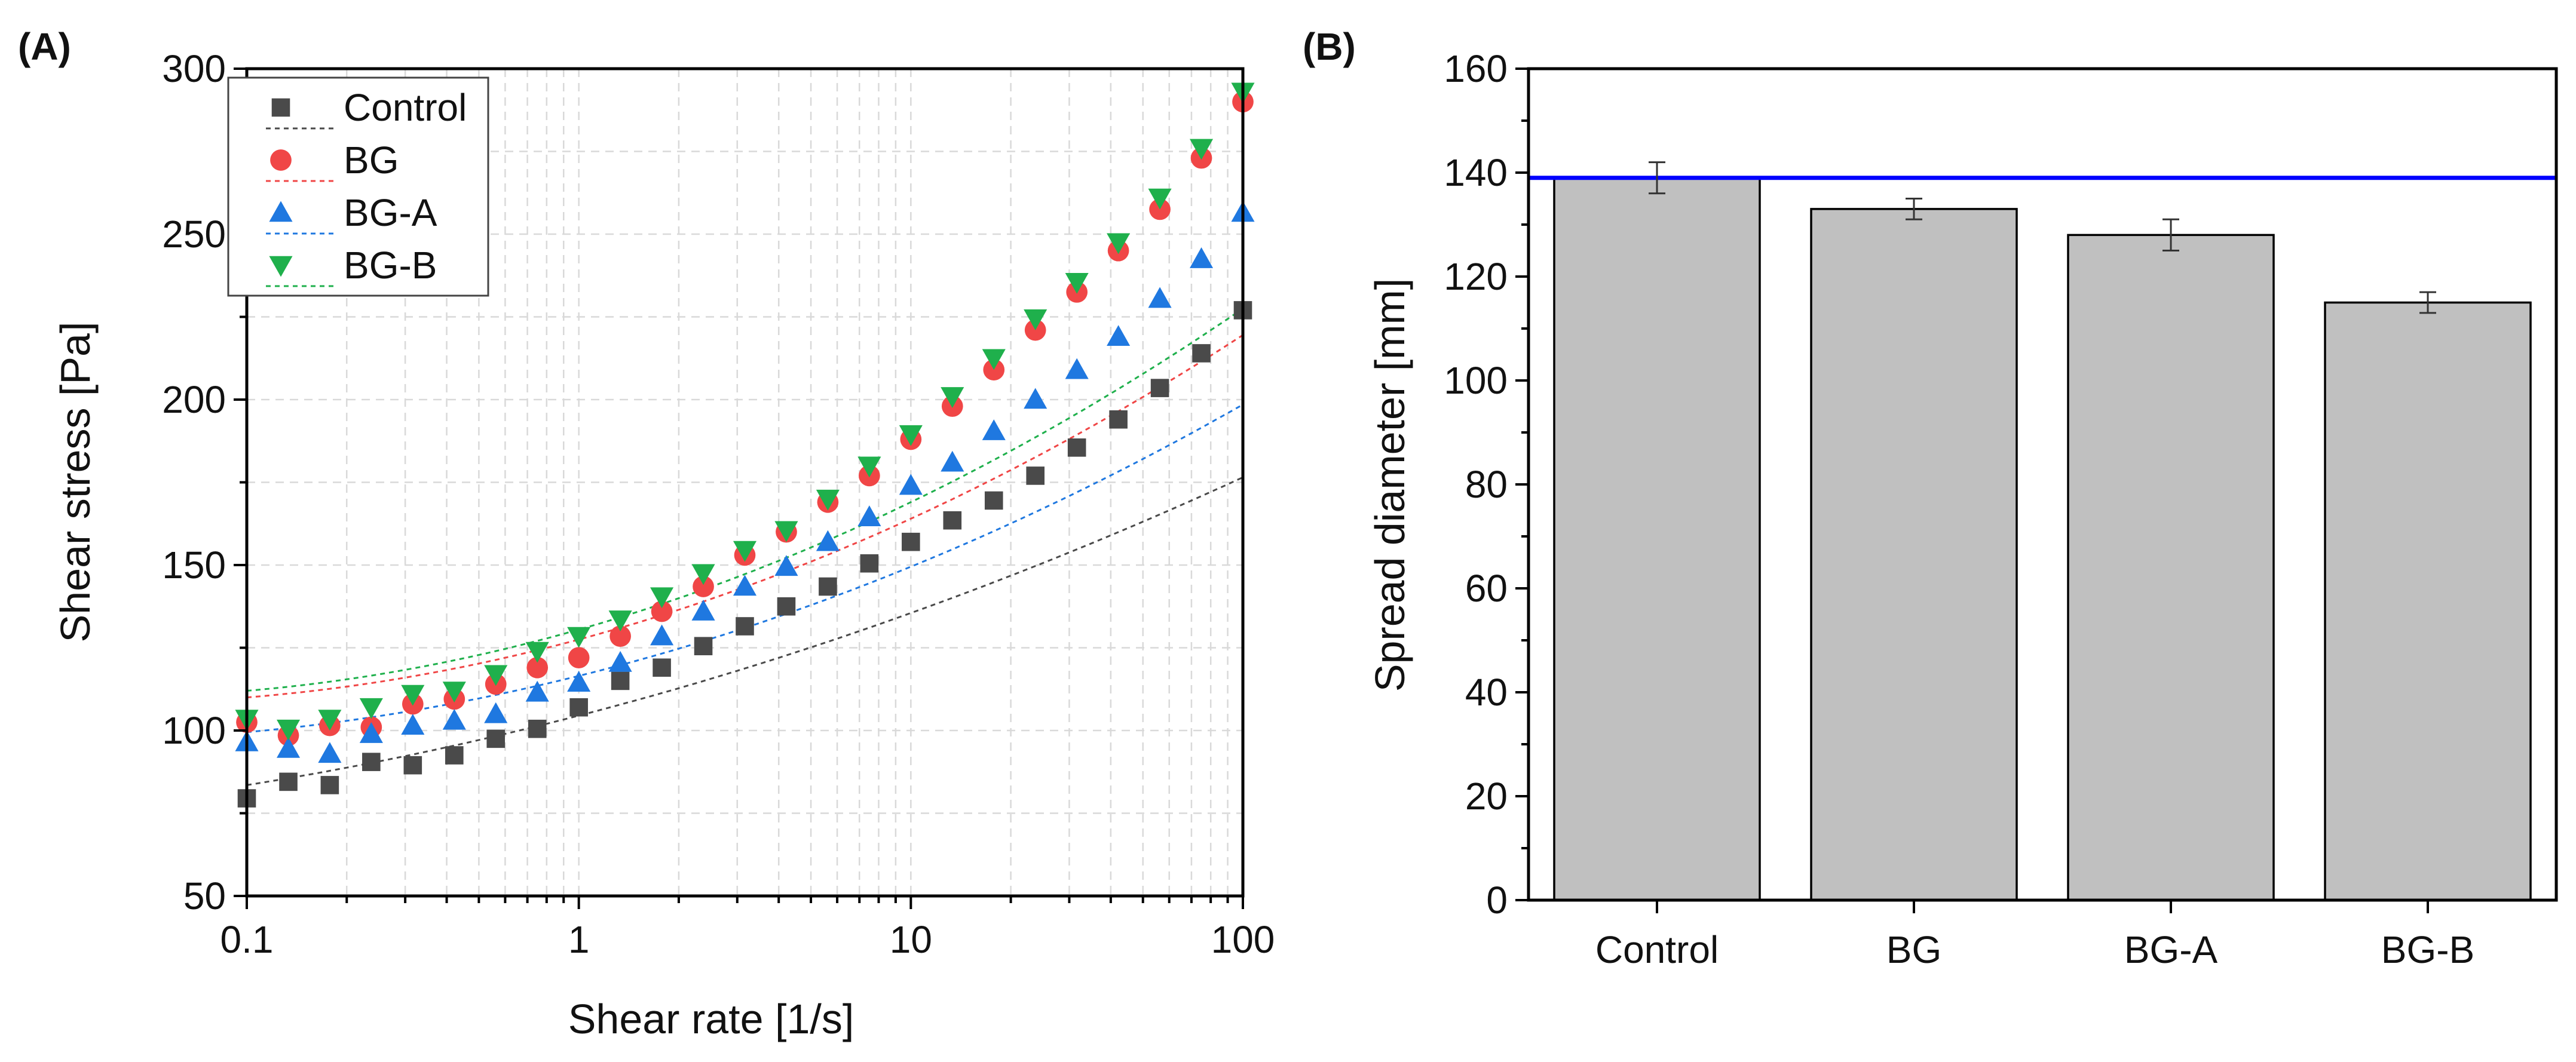  What do you see at coordinates (1657, 538) in the screenshot?
I see `bar-control` at bounding box center [1657, 538].